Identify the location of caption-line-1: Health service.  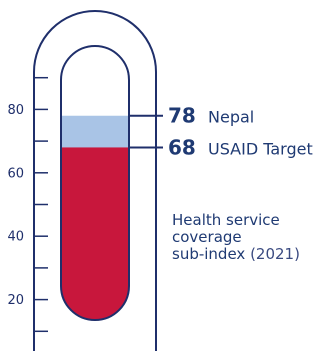
(226, 220).